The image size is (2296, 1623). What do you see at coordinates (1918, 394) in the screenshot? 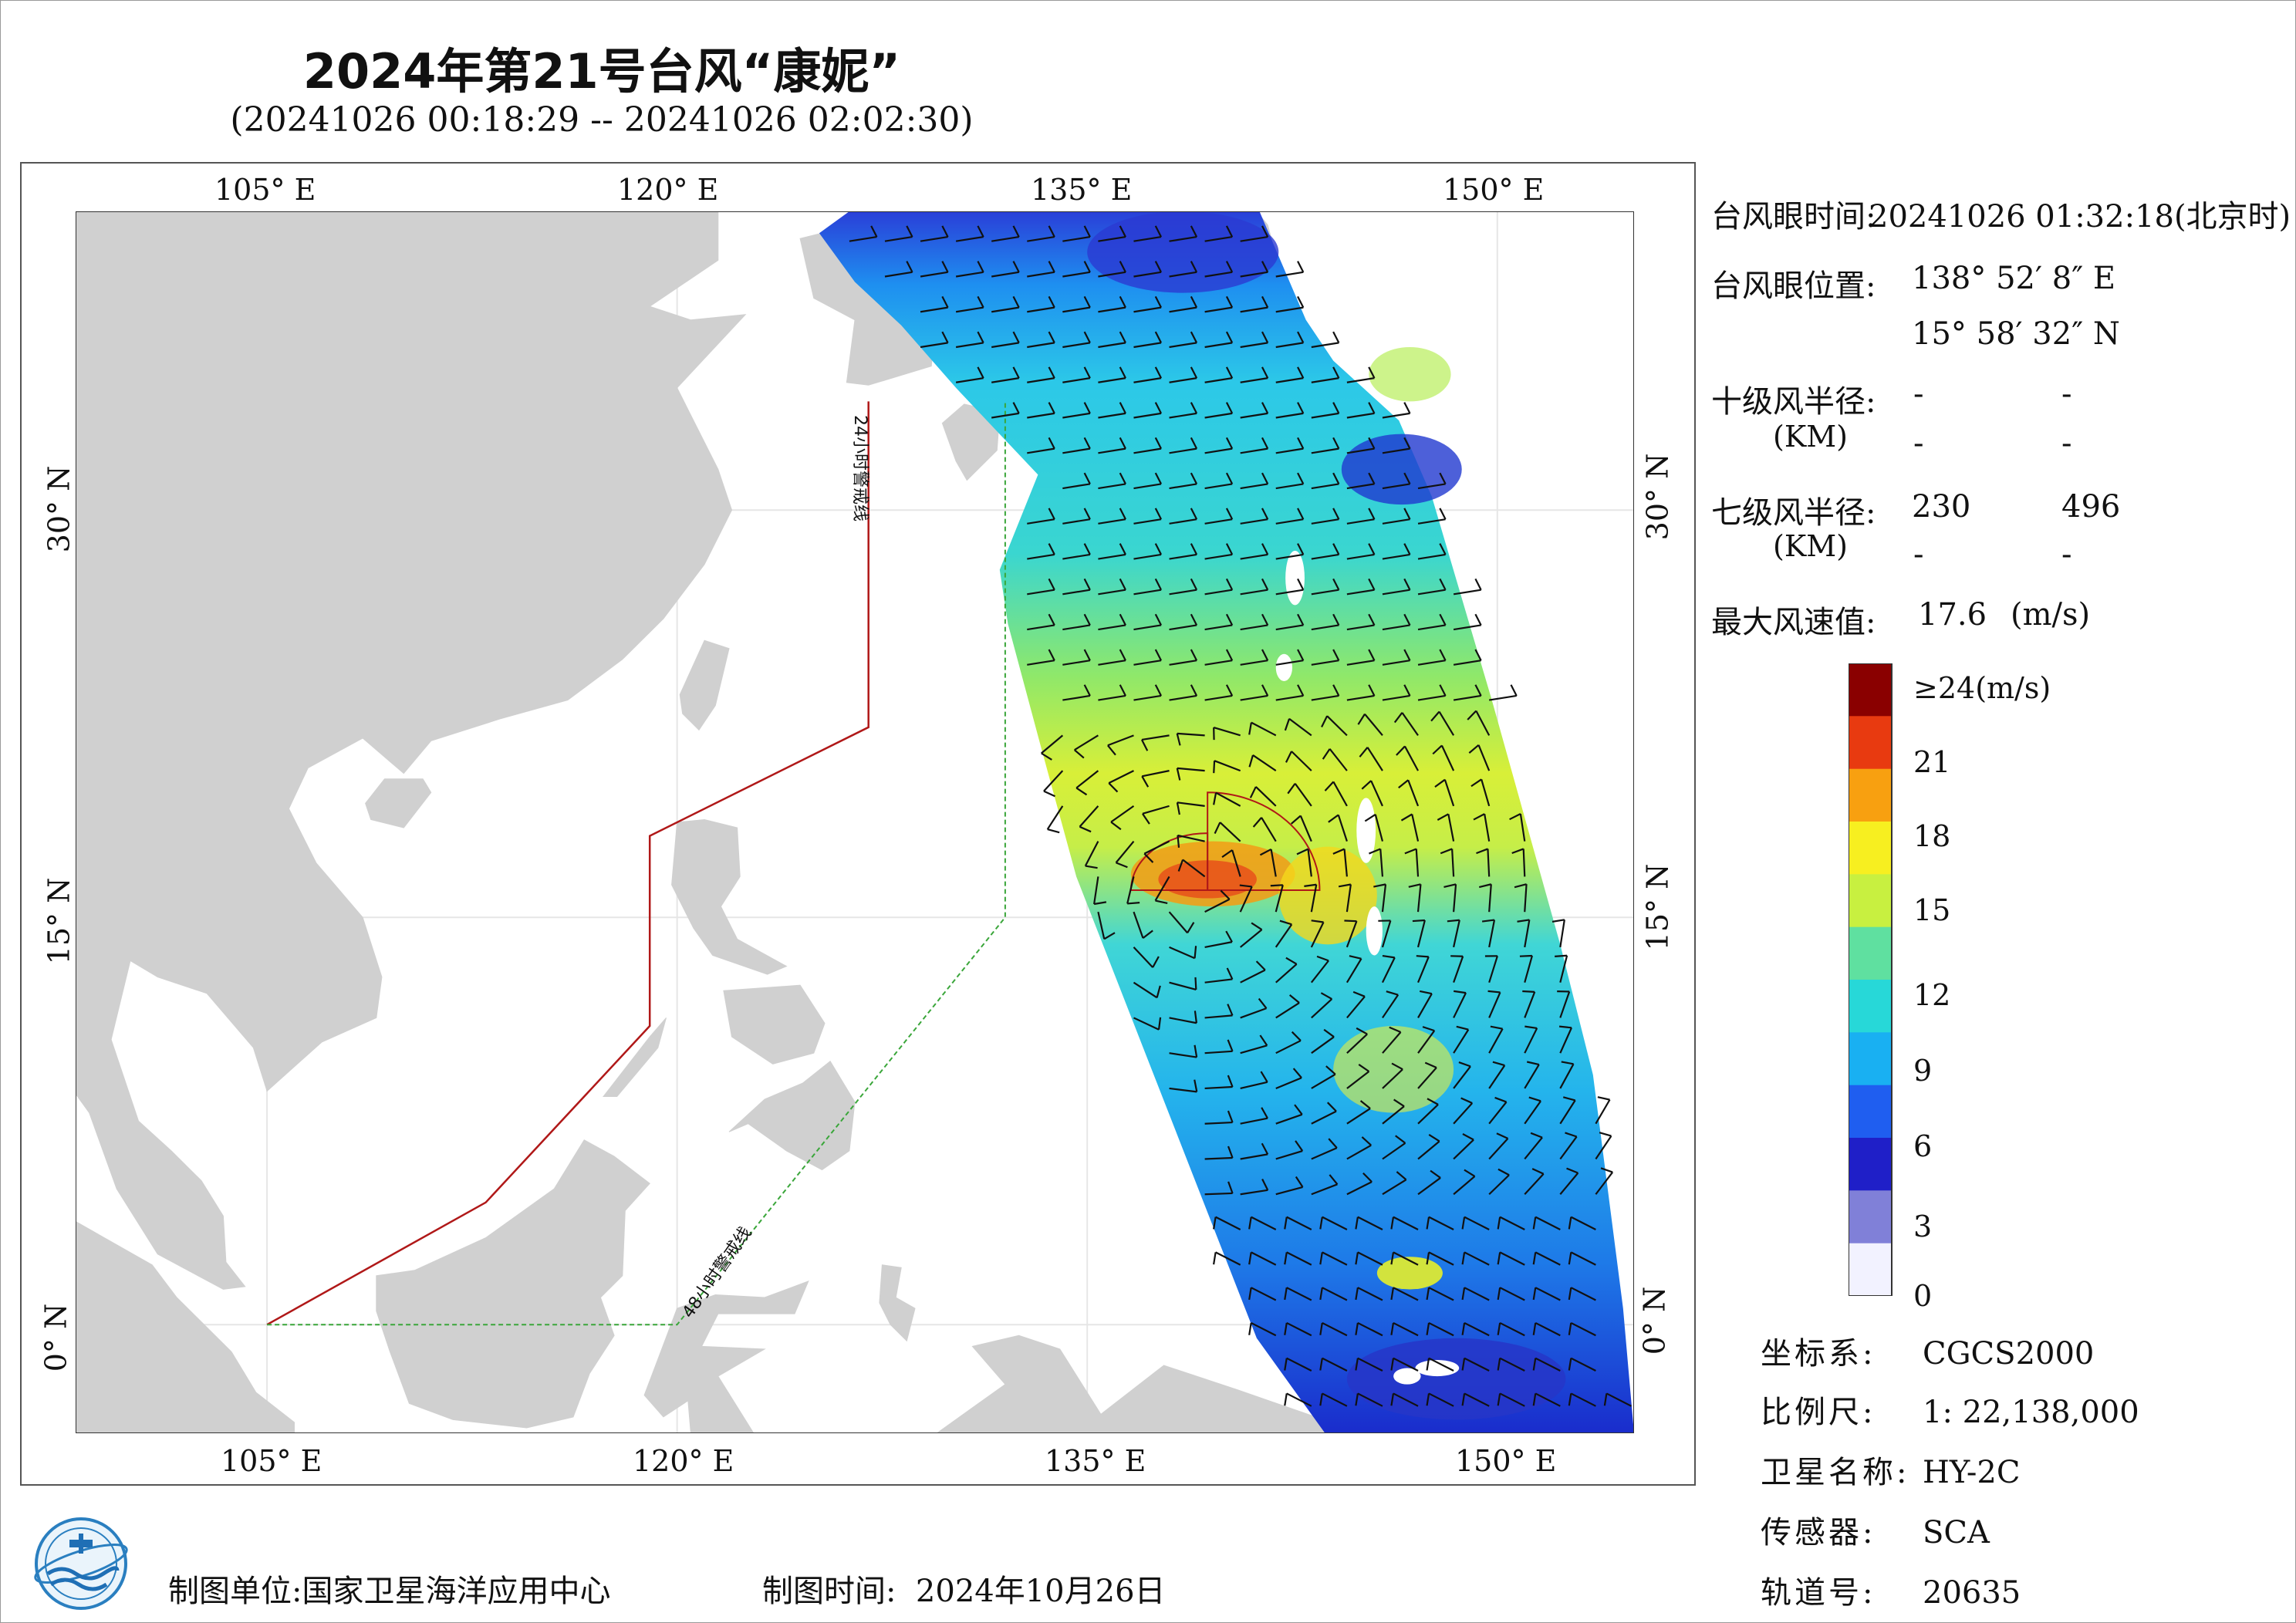
I see `r10-value-1: -` at bounding box center [1918, 394].